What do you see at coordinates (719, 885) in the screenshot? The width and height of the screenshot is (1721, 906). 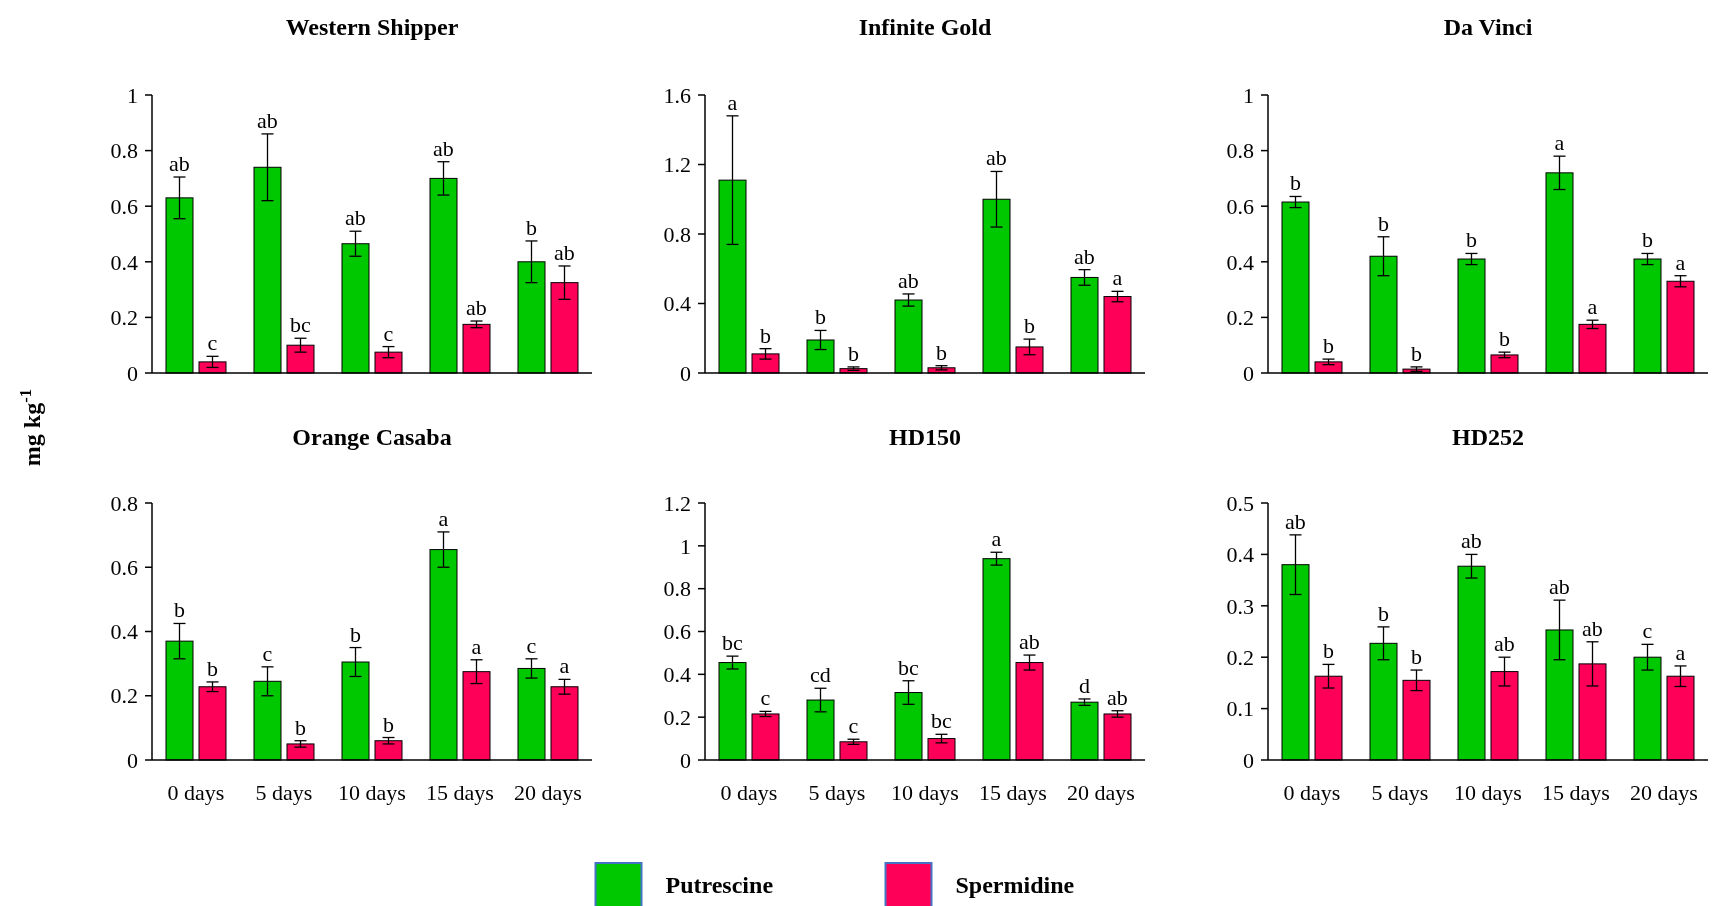 I see `legend-label: Putrescine` at bounding box center [719, 885].